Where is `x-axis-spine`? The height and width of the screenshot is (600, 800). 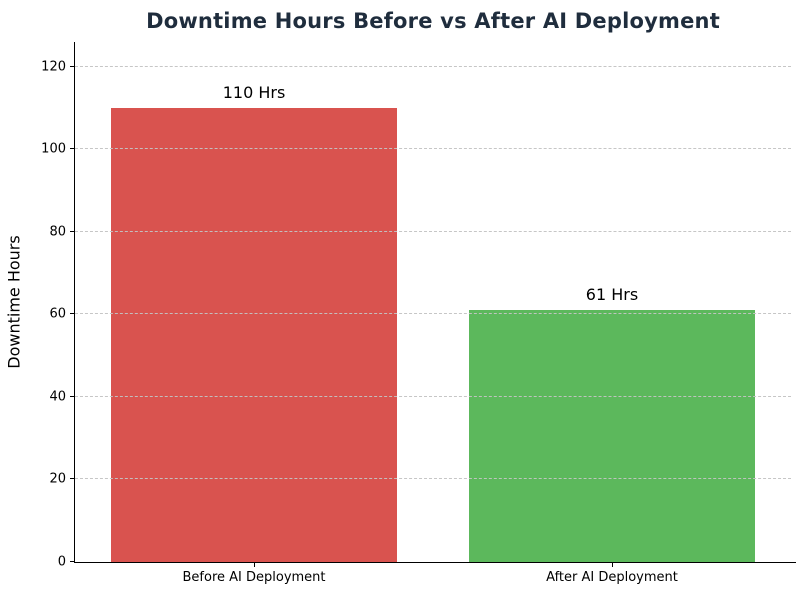 x-axis-spine is located at coordinates (435, 562).